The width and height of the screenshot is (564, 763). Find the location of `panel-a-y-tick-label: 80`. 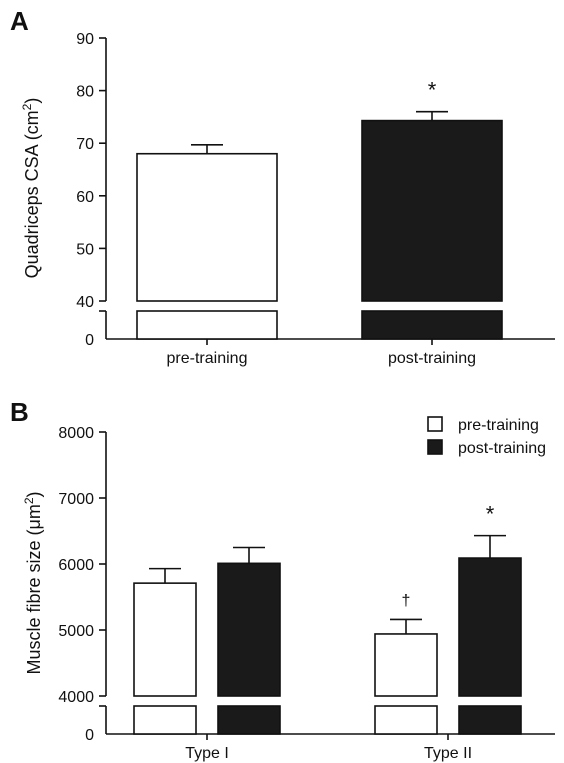

panel-a-y-tick-label: 80 is located at coordinates (85, 92).